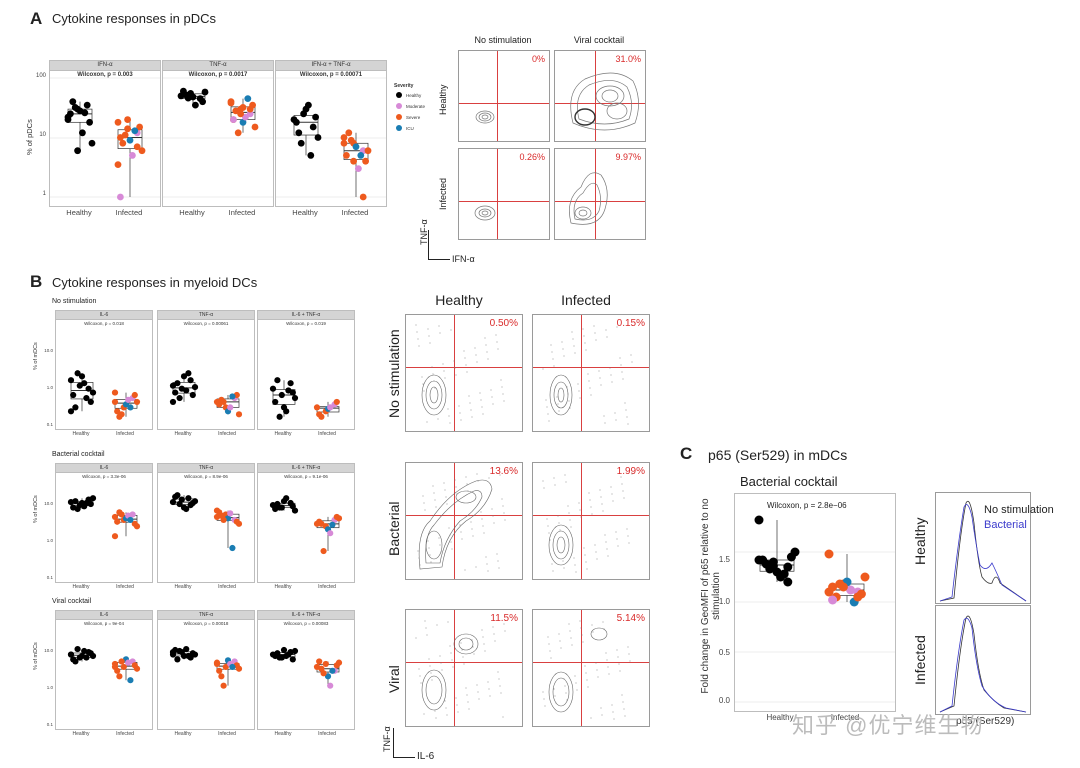  Describe the element at coordinates (104, 615) in the screenshot. I see `panel-strip: IL-6` at that location.